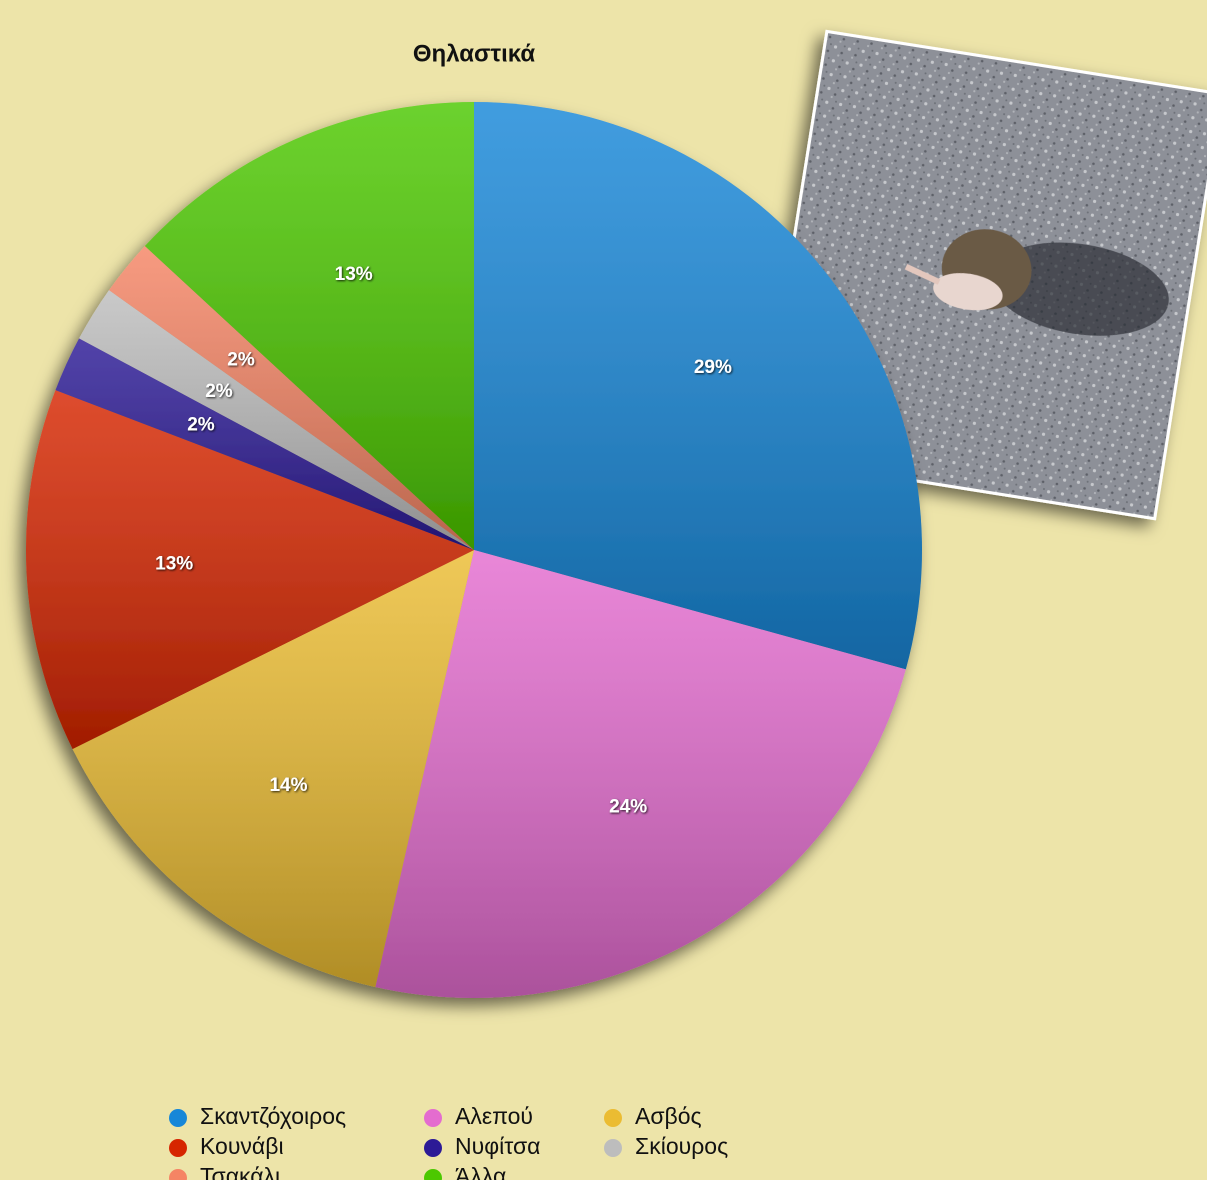 The width and height of the screenshot is (1207, 1180). What do you see at coordinates (242, 1146) in the screenshot?
I see `legend-label: Κουνάβι` at bounding box center [242, 1146].